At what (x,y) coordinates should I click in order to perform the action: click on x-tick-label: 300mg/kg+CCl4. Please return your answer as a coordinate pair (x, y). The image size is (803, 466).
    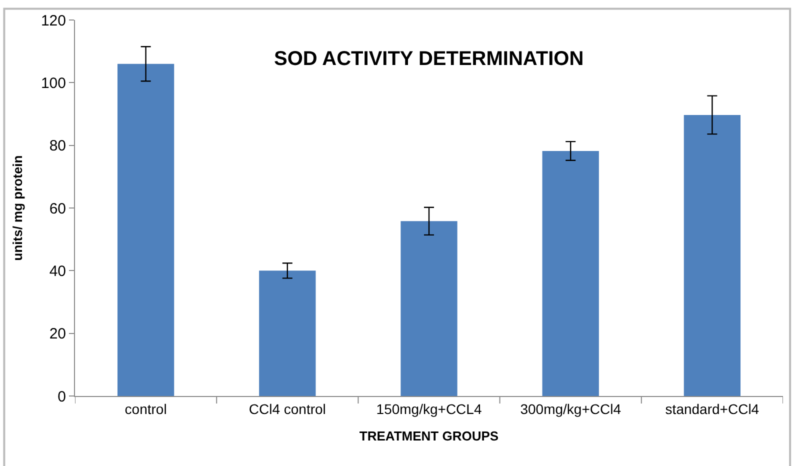
    Looking at the image, I should click on (571, 408).